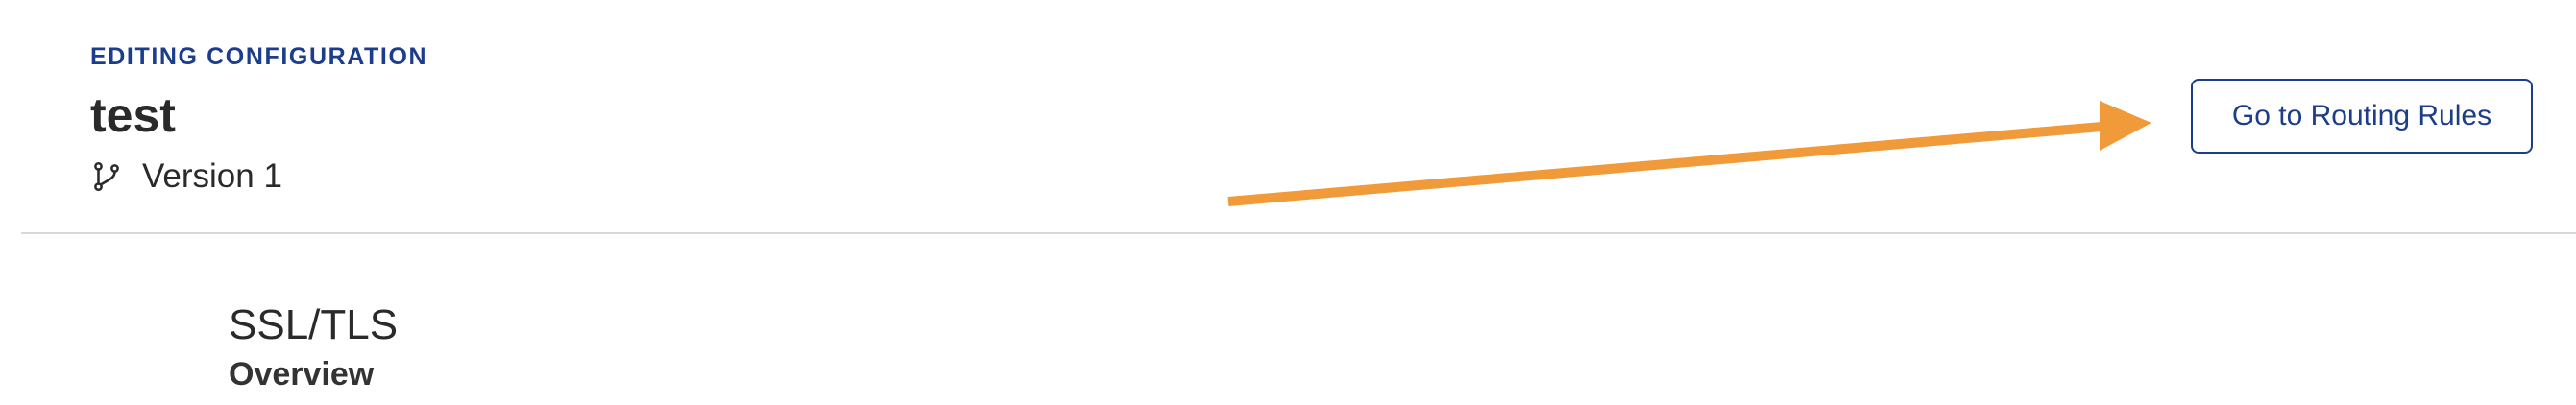 This screenshot has width=2576, height=405. I want to click on section-heading: SSL/TLS, so click(314, 325).